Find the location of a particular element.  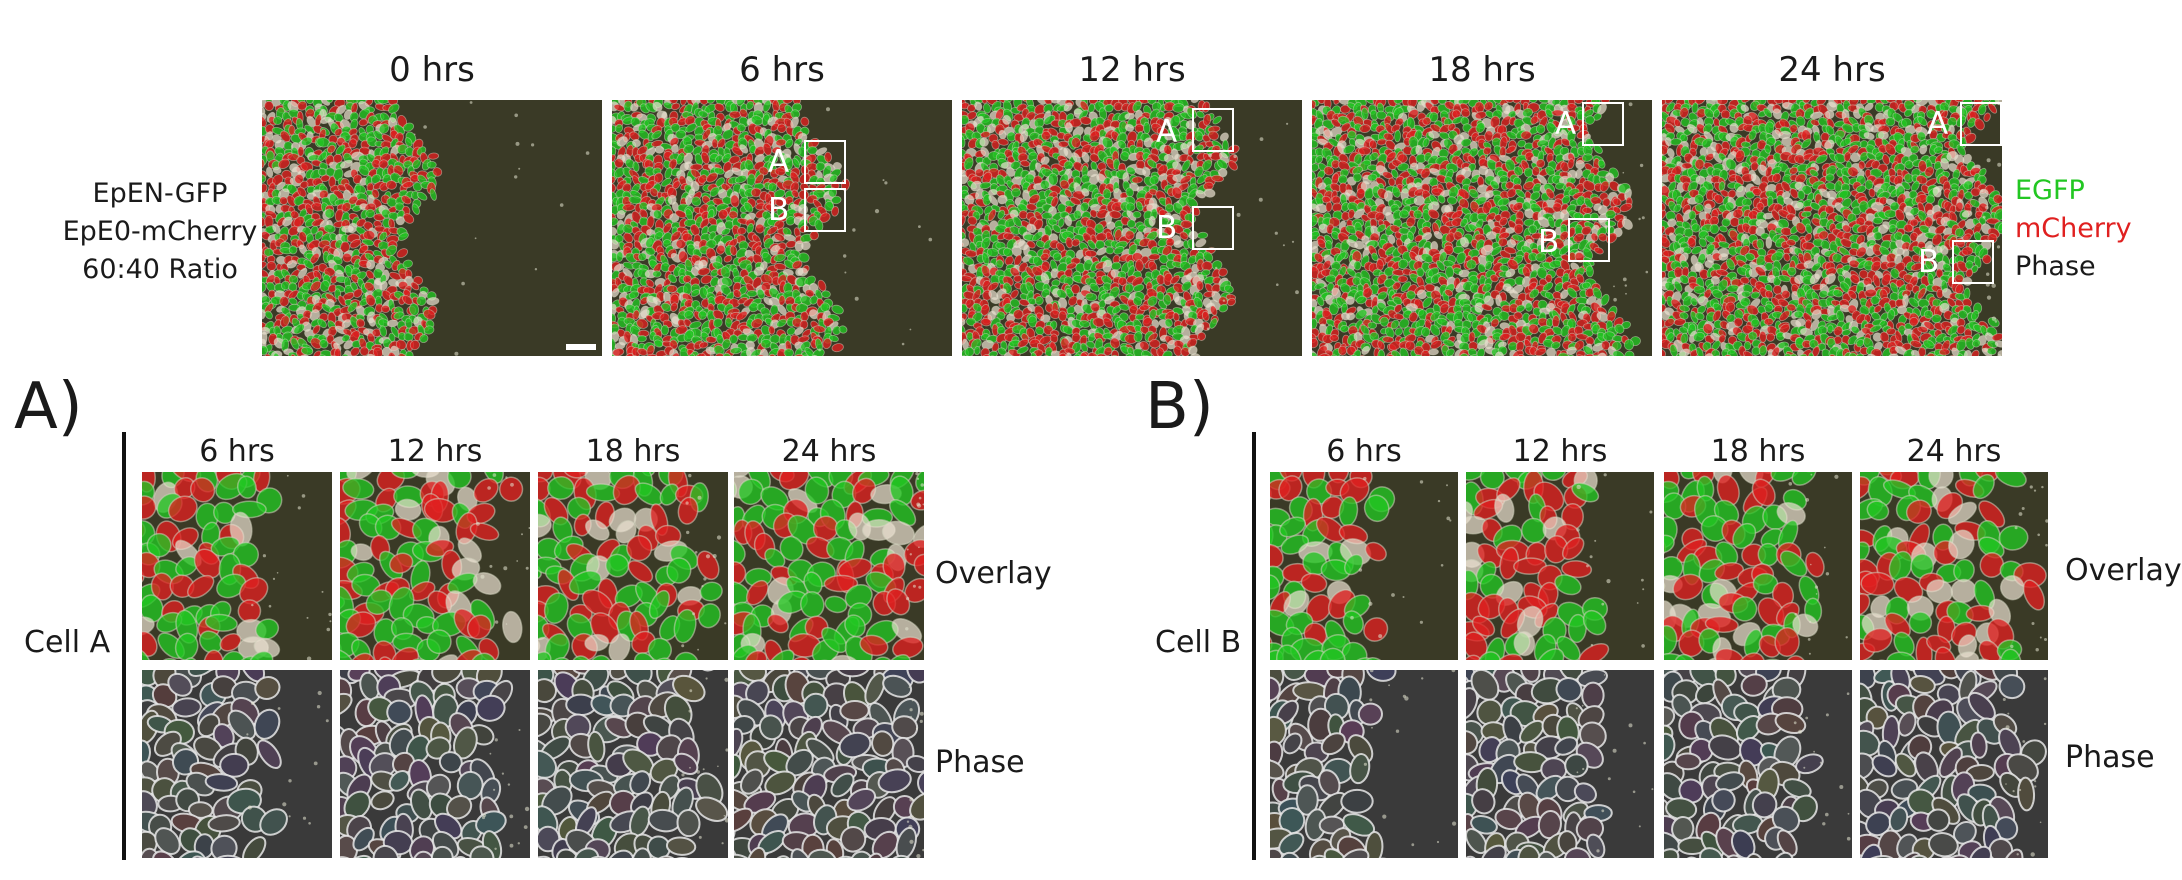

panel-b-overlay-12hrs is located at coordinates (1560, 566).